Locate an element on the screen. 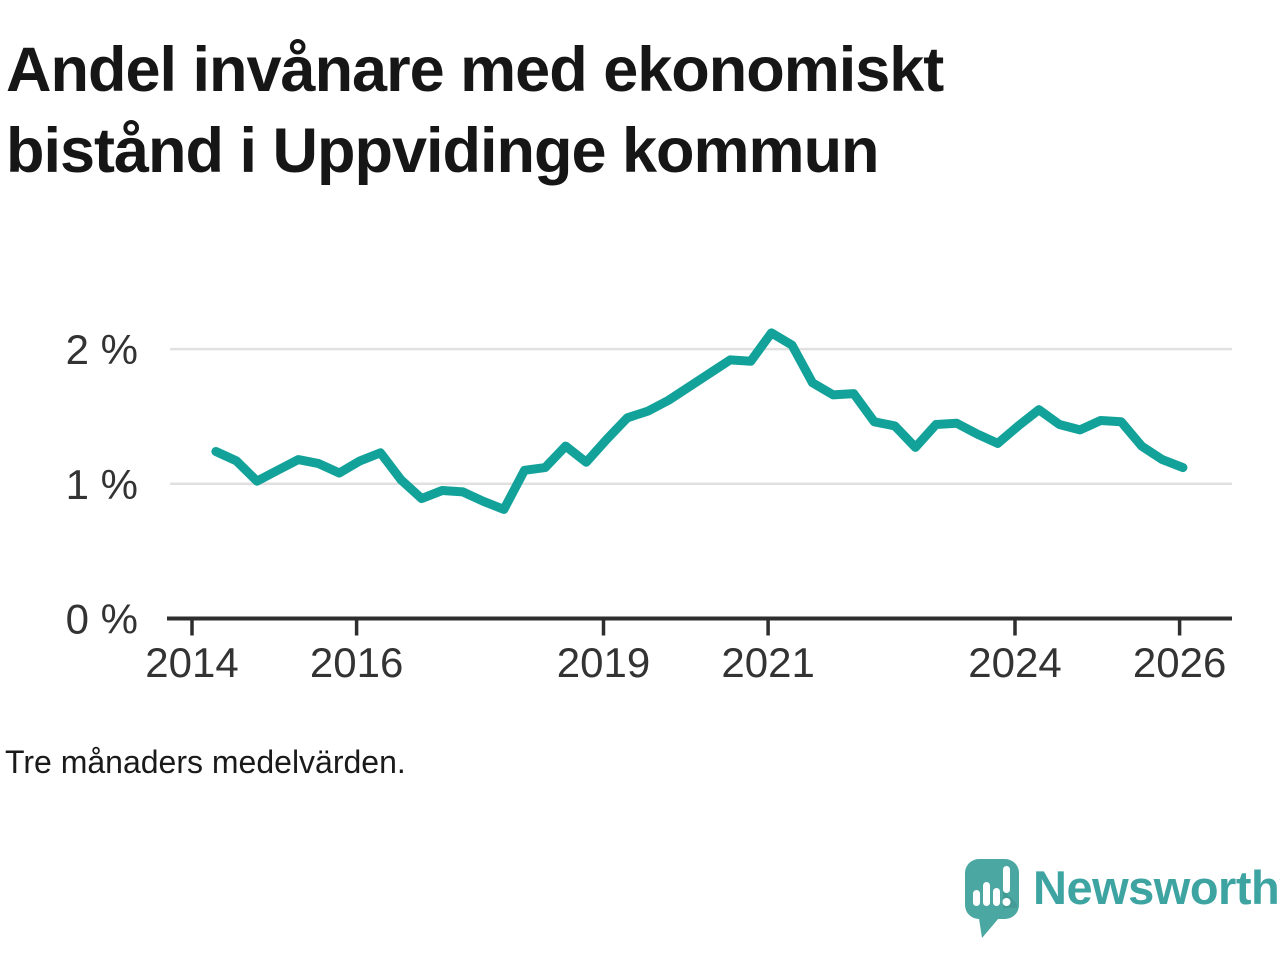 The width and height of the screenshot is (1280, 960). newsworthy-logo-icon is located at coordinates (992, 898).